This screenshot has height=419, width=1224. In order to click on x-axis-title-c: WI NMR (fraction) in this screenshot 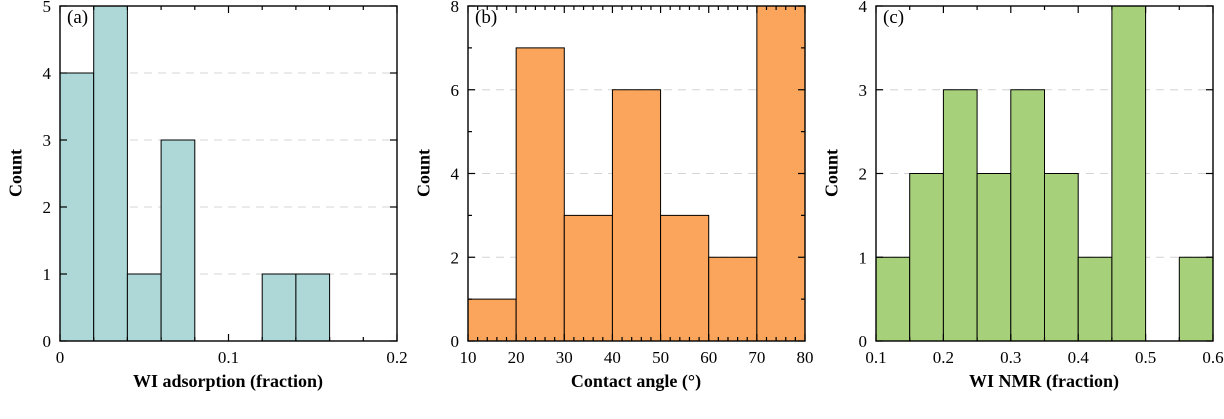, I will do `click(1044, 381)`.